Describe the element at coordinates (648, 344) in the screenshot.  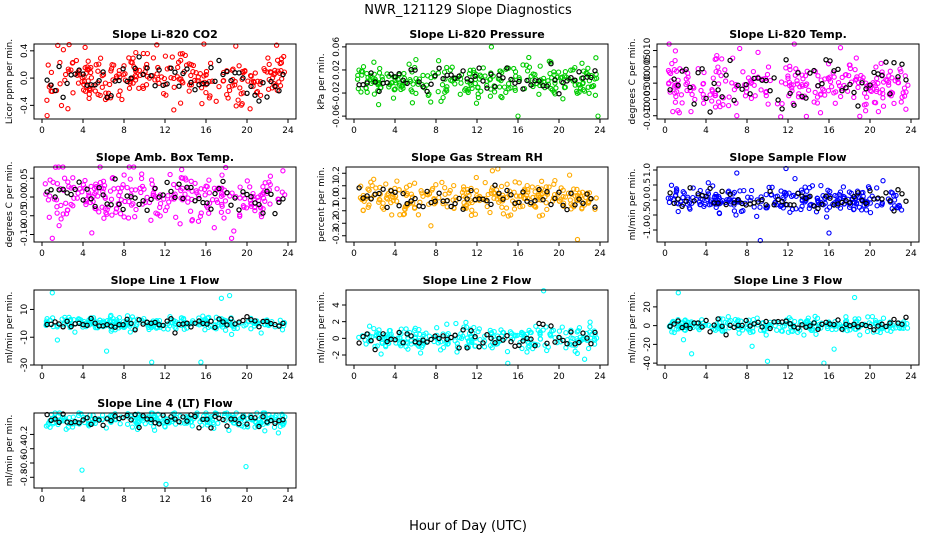
I see `y-tick-label: -20` at that location.